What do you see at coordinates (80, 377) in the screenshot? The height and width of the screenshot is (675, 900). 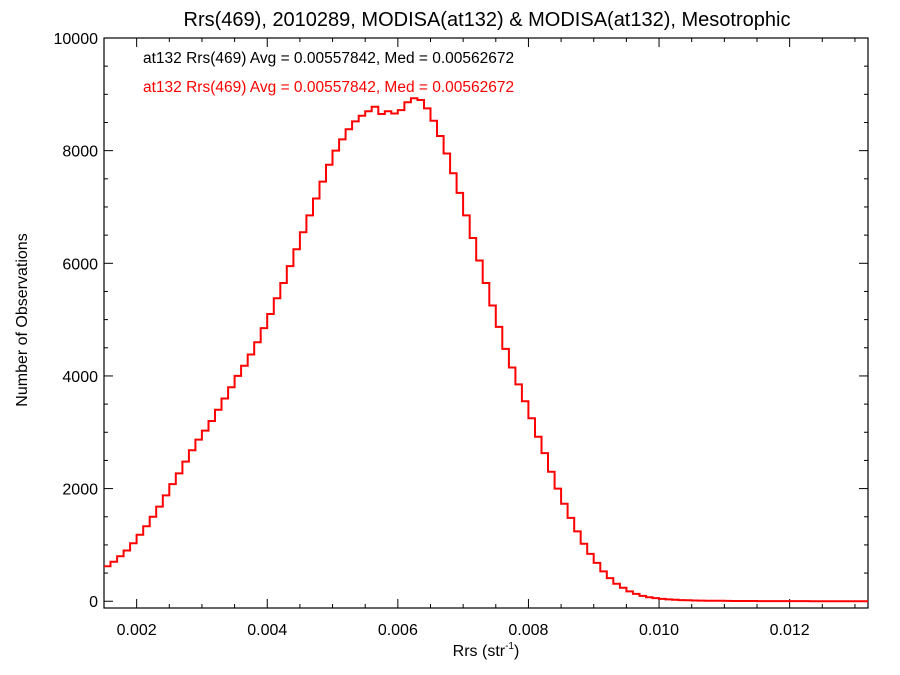 I see `y-tick-label: 4000` at bounding box center [80, 377].